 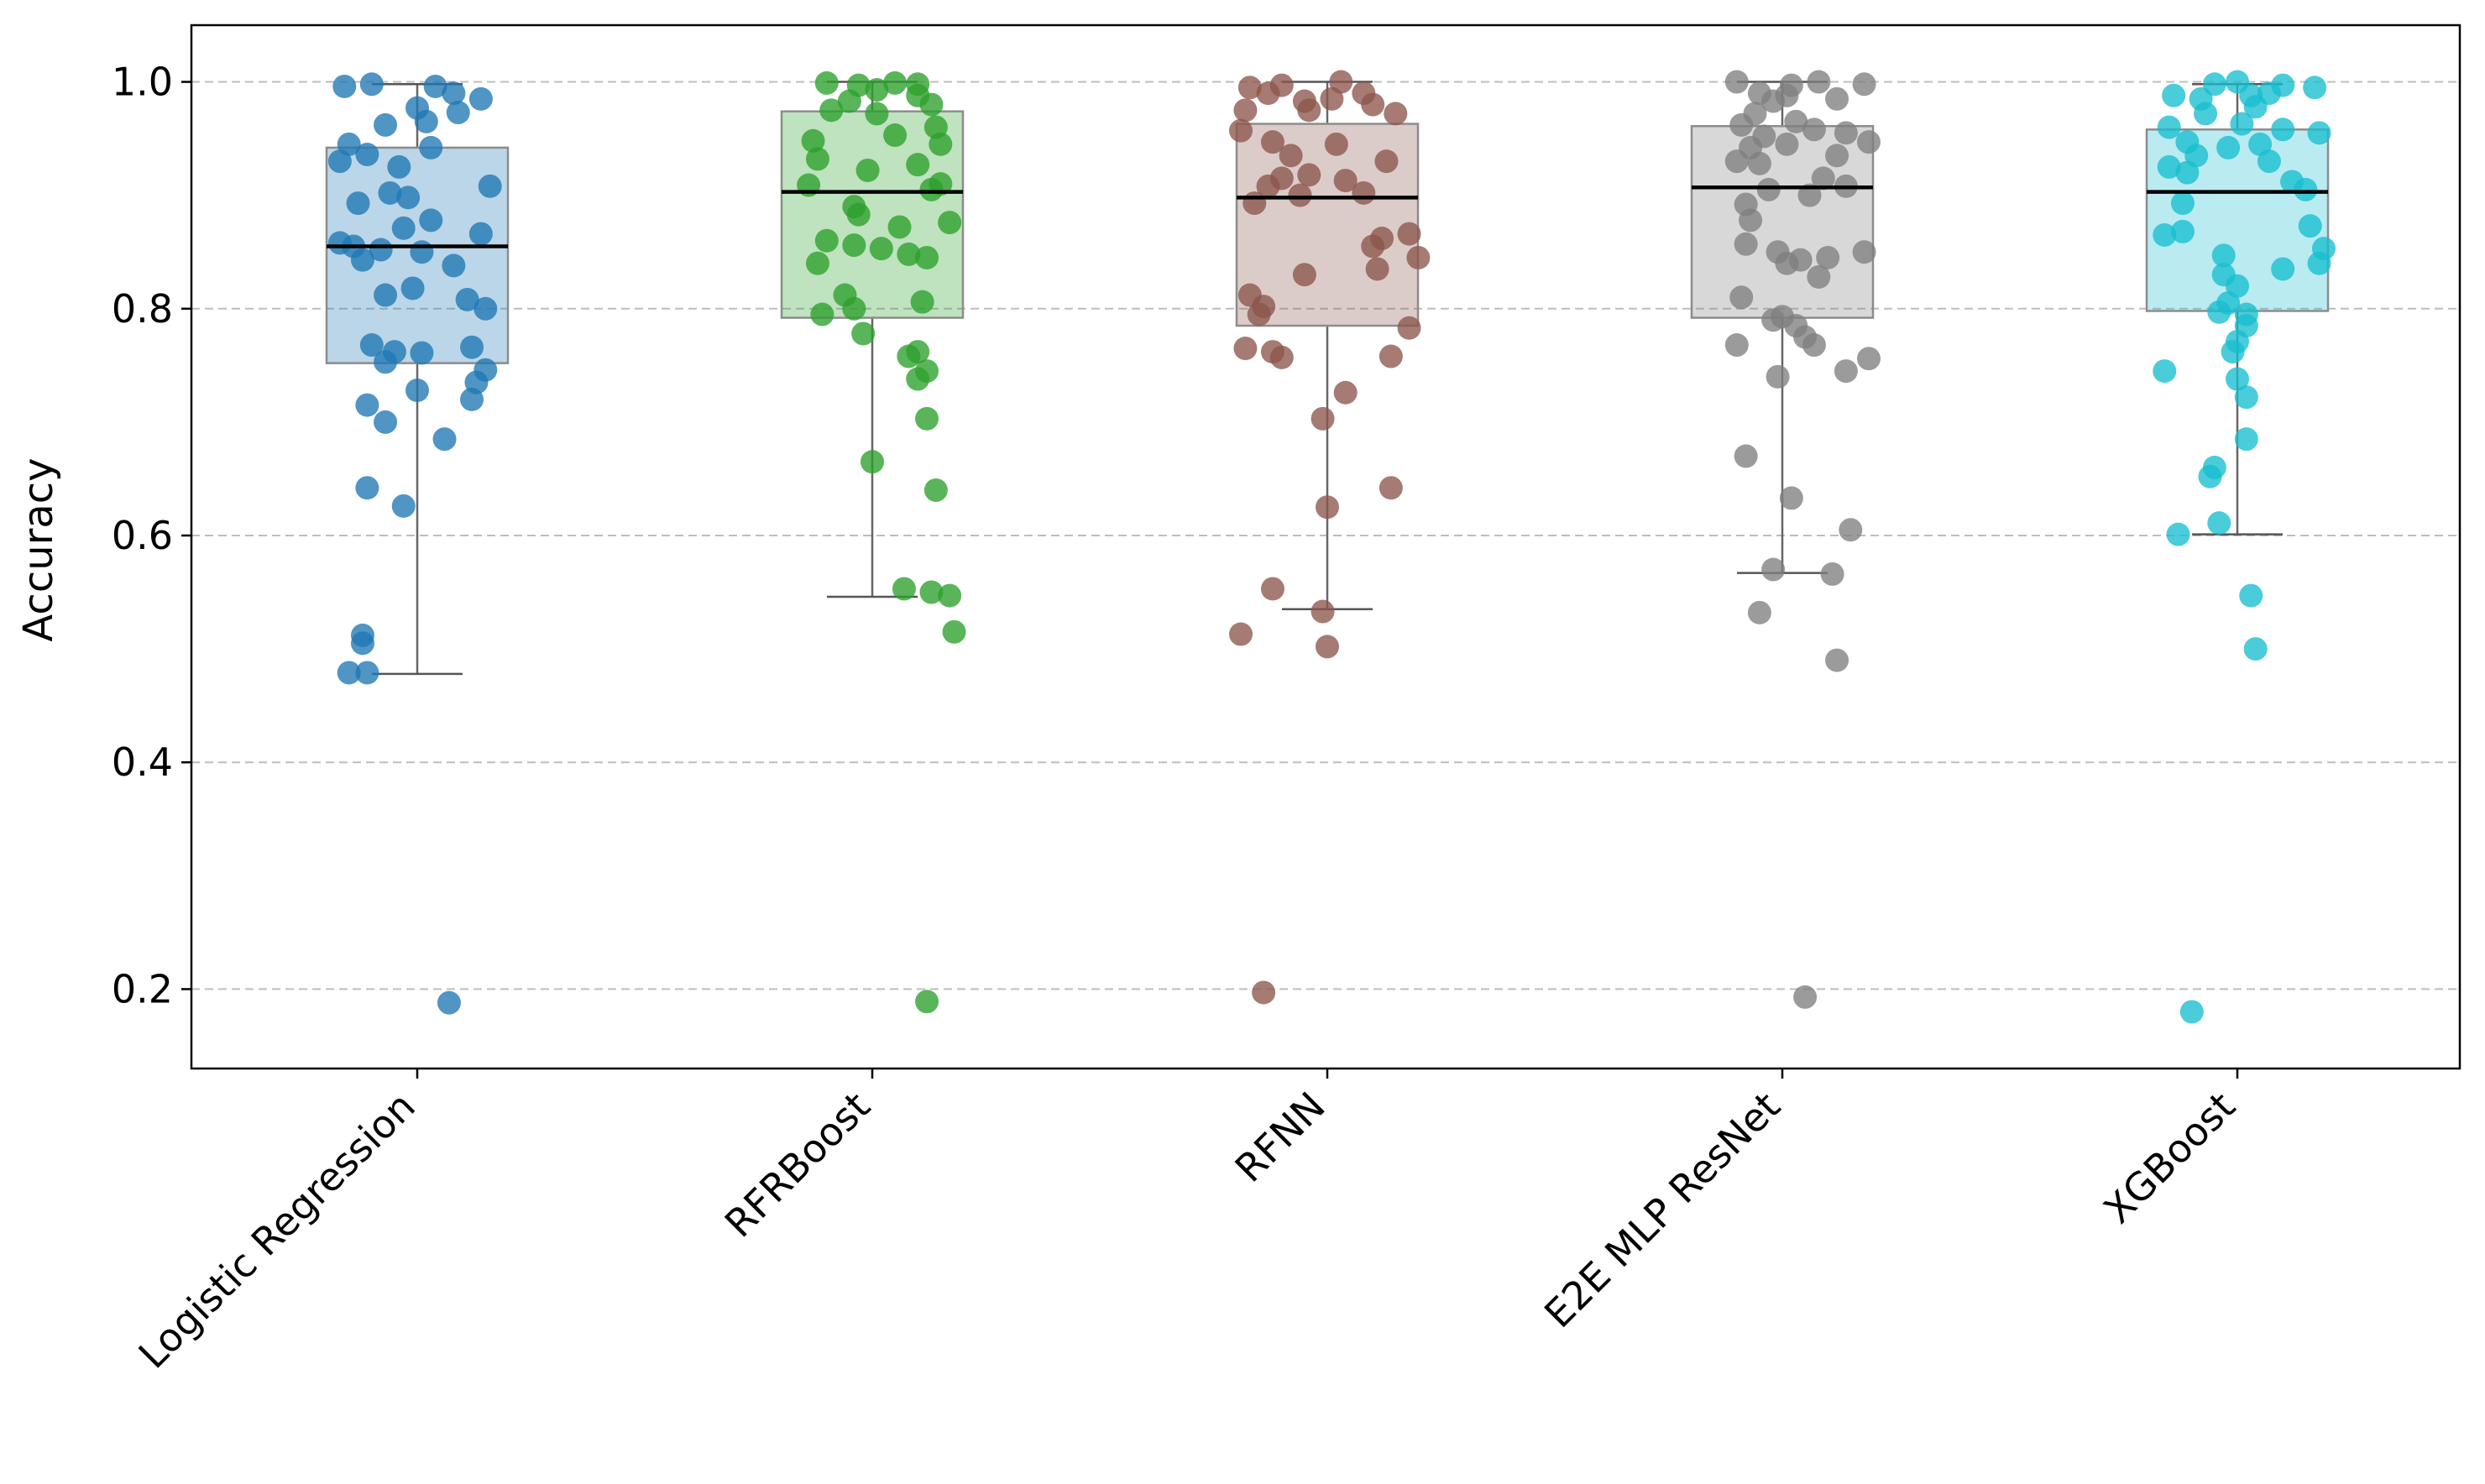 What do you see at coordinates (142, 82) in the screenshot?
I see `y-tick-label: 1.0` at bounding box center [142, 82].